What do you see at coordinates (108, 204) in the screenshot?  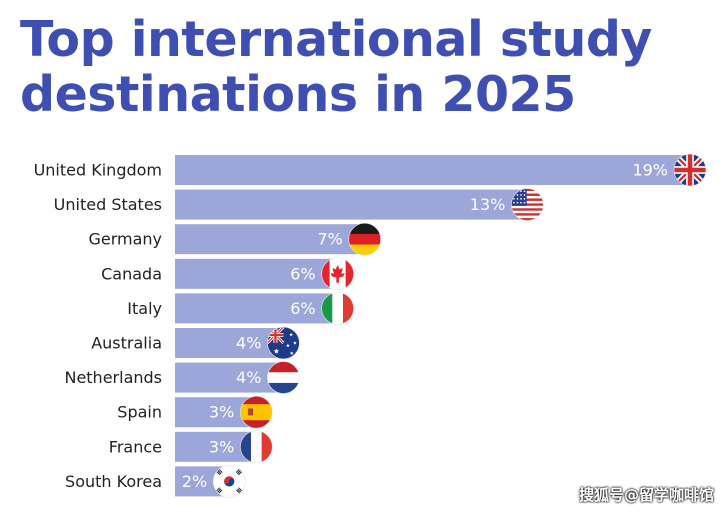 I see `category-label: United States` at bounding box center [108, 204].